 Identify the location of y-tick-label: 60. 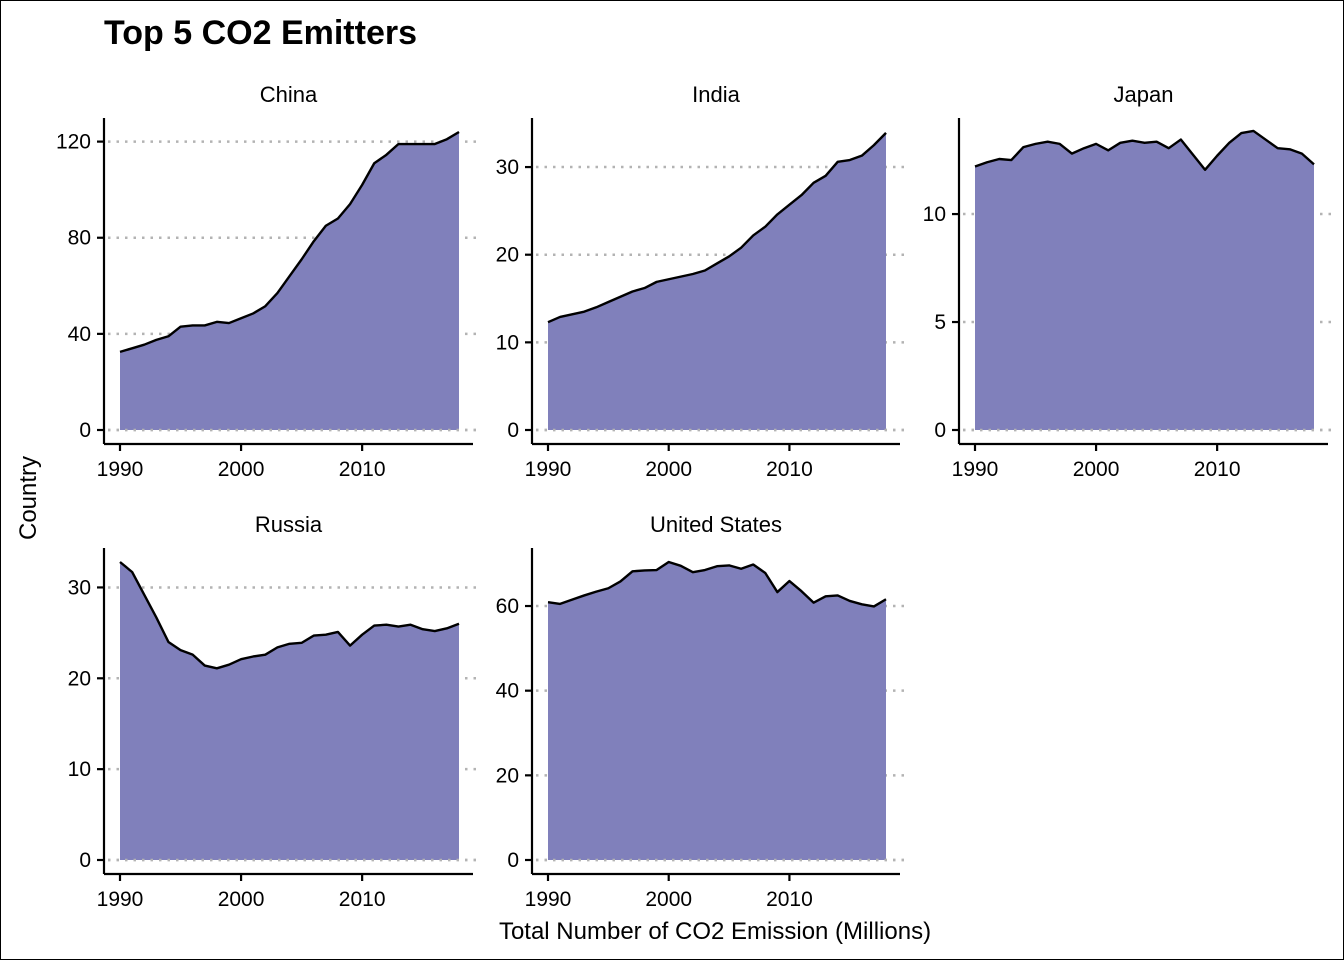
(507, 606).